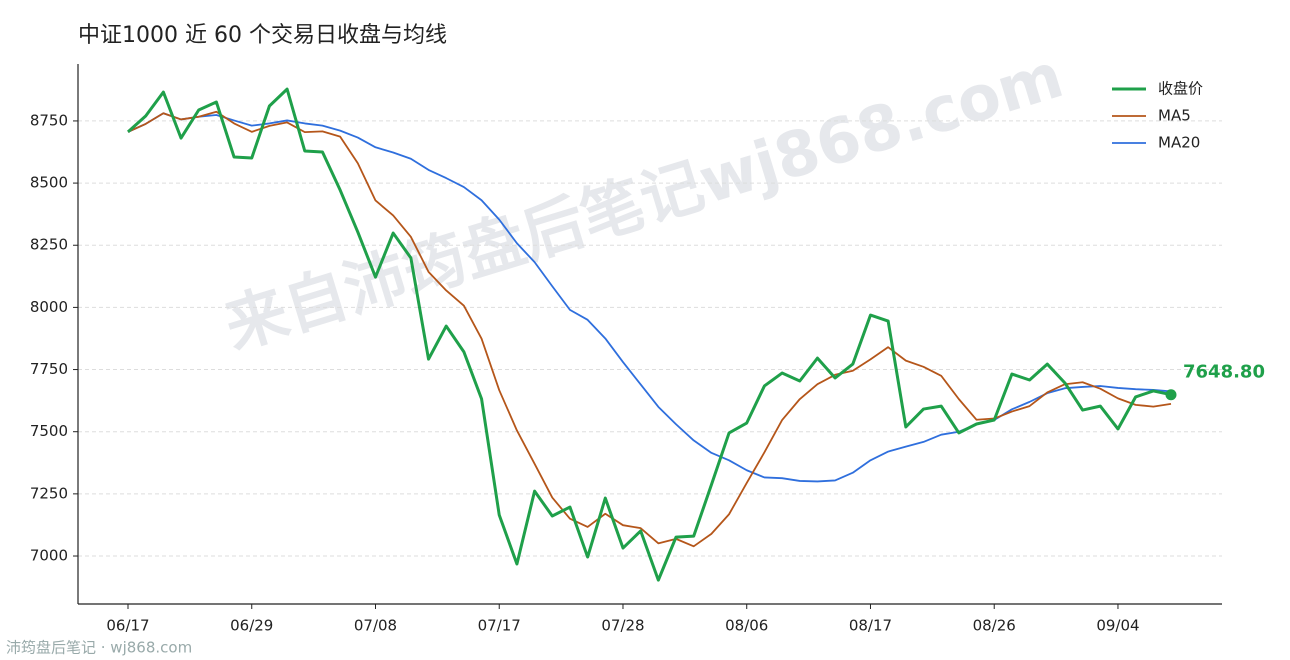  What do you see at coordinates (1171, 395) in the screenshot?
I see `last-point` at bounding box center [1171, 395].